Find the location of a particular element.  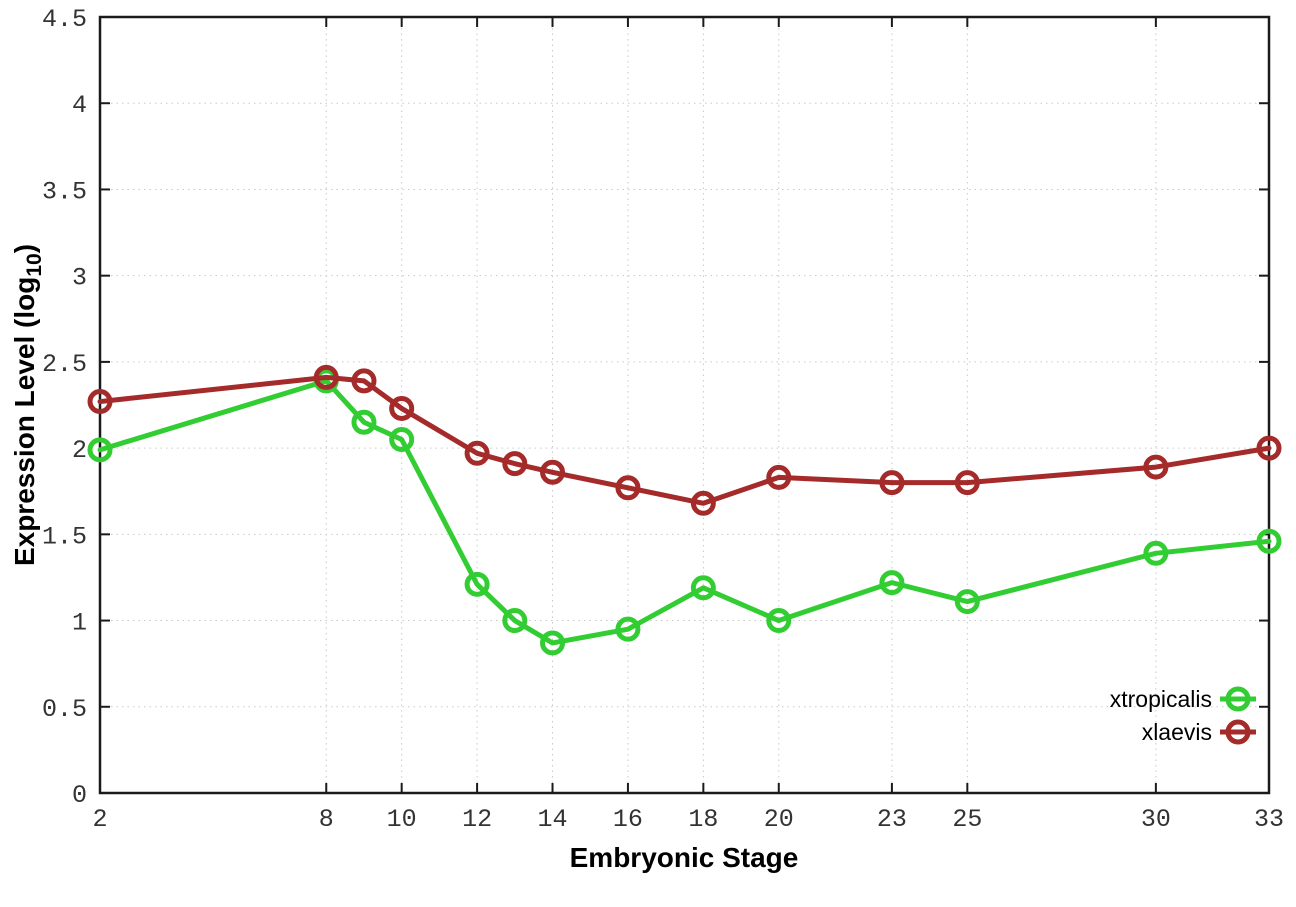

legend: xtropicalis xlaevis is located at coordinates (1183, 715).